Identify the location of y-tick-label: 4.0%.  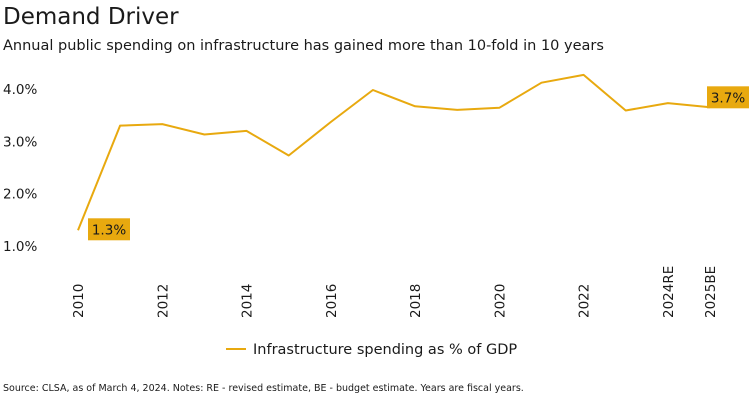
(20, 90).